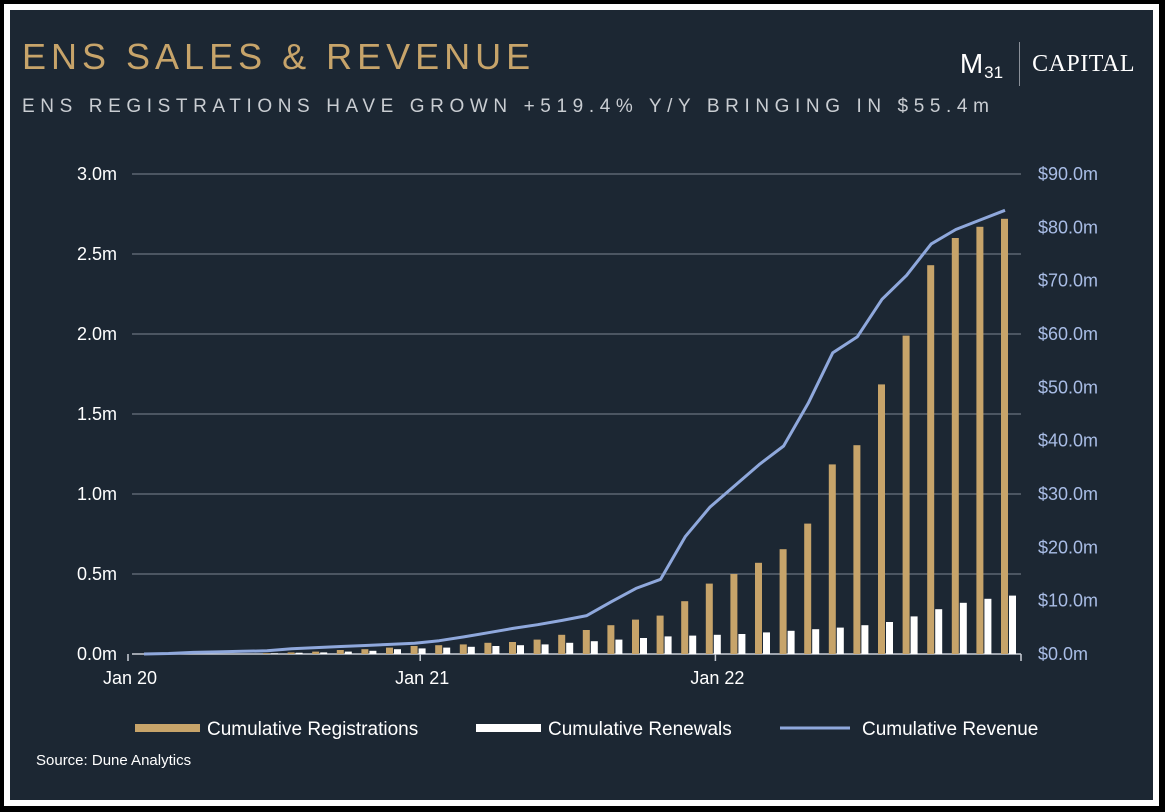 This screenshot has height=812, width=1165. I want to click on y-right-tick-label: $20.0m, so click(1068, 547).